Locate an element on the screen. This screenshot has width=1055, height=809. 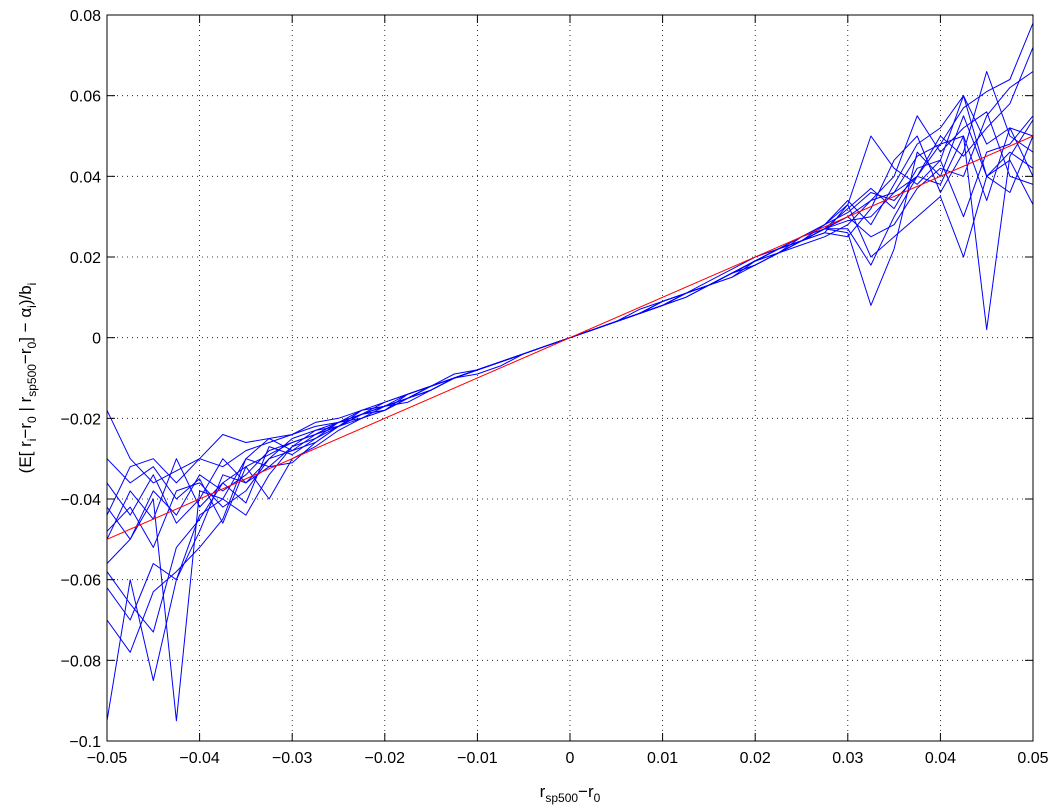
x-tick-label: 0 is located at coordinates (570, 758).